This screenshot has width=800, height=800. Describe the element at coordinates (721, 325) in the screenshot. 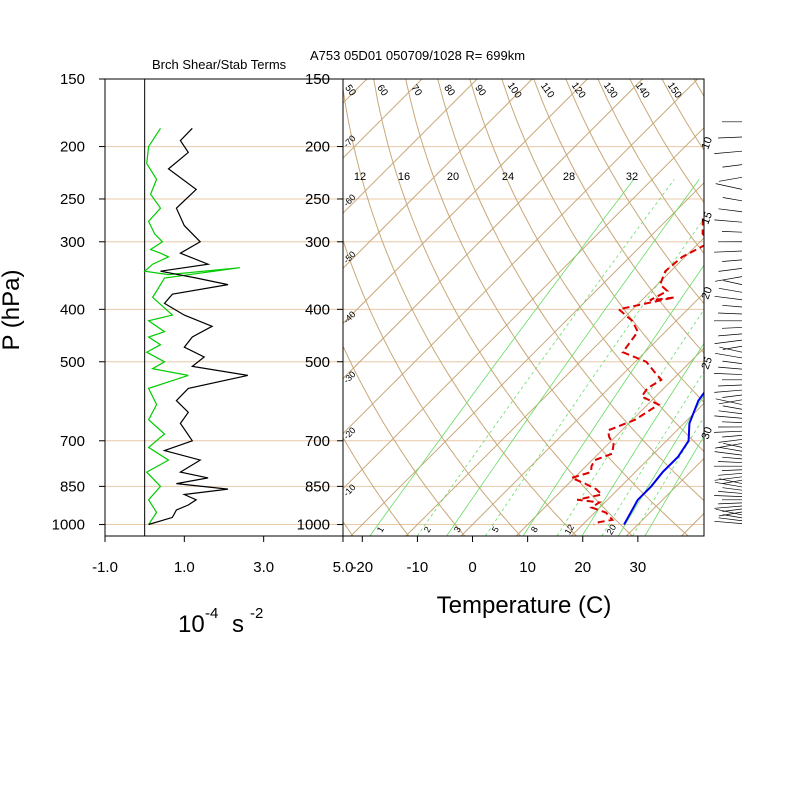

I see `wind-barb-column: 10 15 20 25 30` at that location.